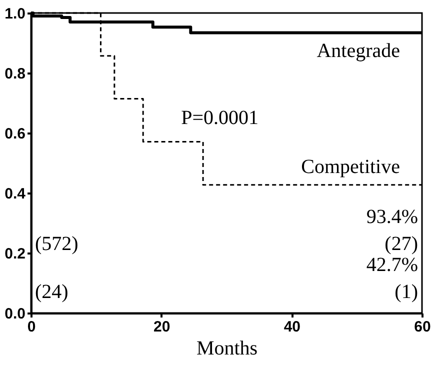  I want to click on annotation: 93.4%, so click(392, 217).